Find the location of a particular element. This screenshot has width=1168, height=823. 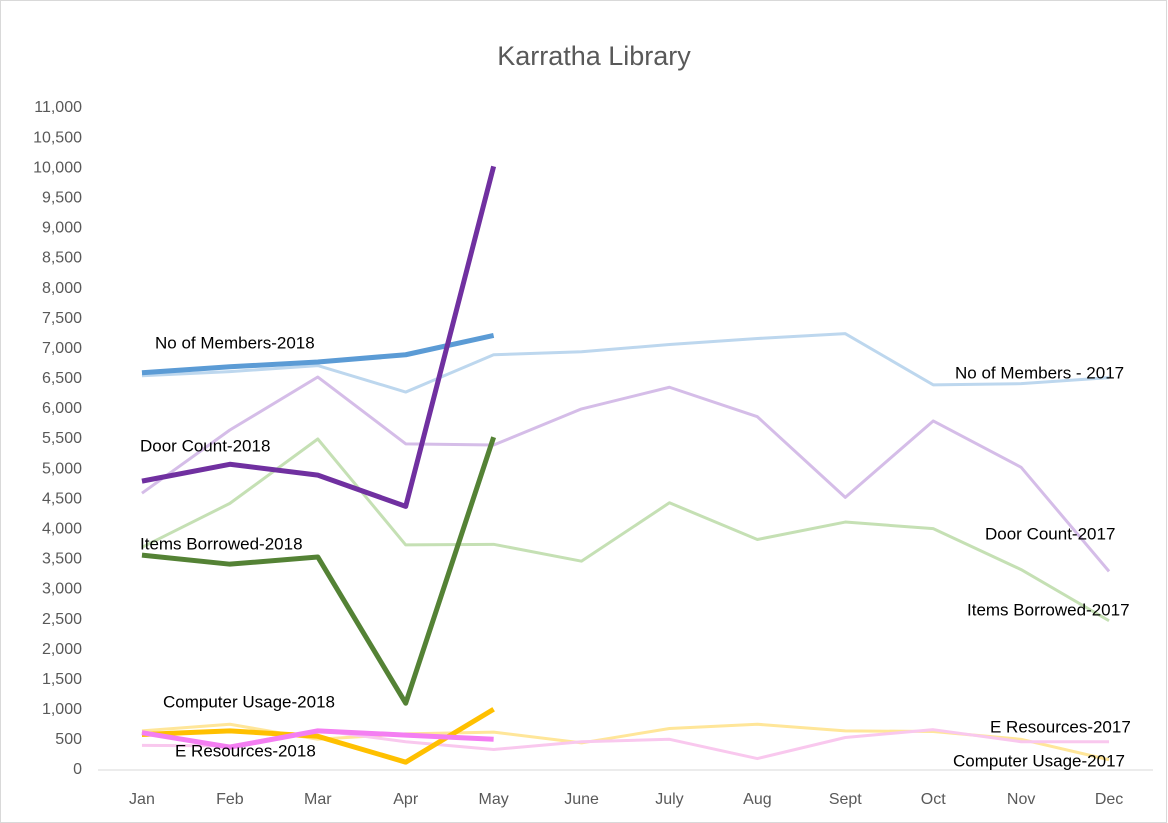

y-tick-label: 4,000 is located at coordinates (62, 528).